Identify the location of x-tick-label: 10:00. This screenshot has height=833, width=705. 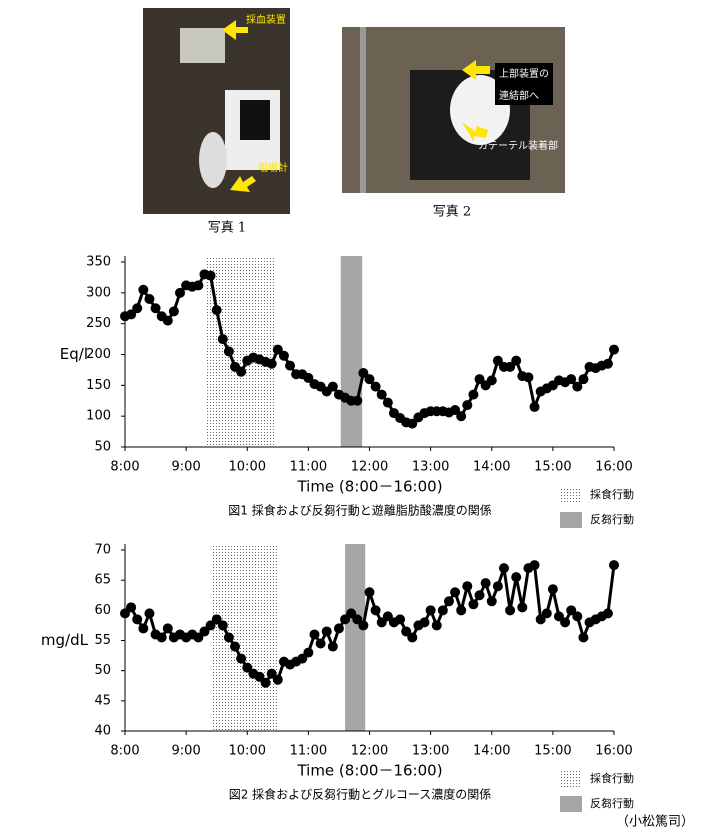
(247, 467).